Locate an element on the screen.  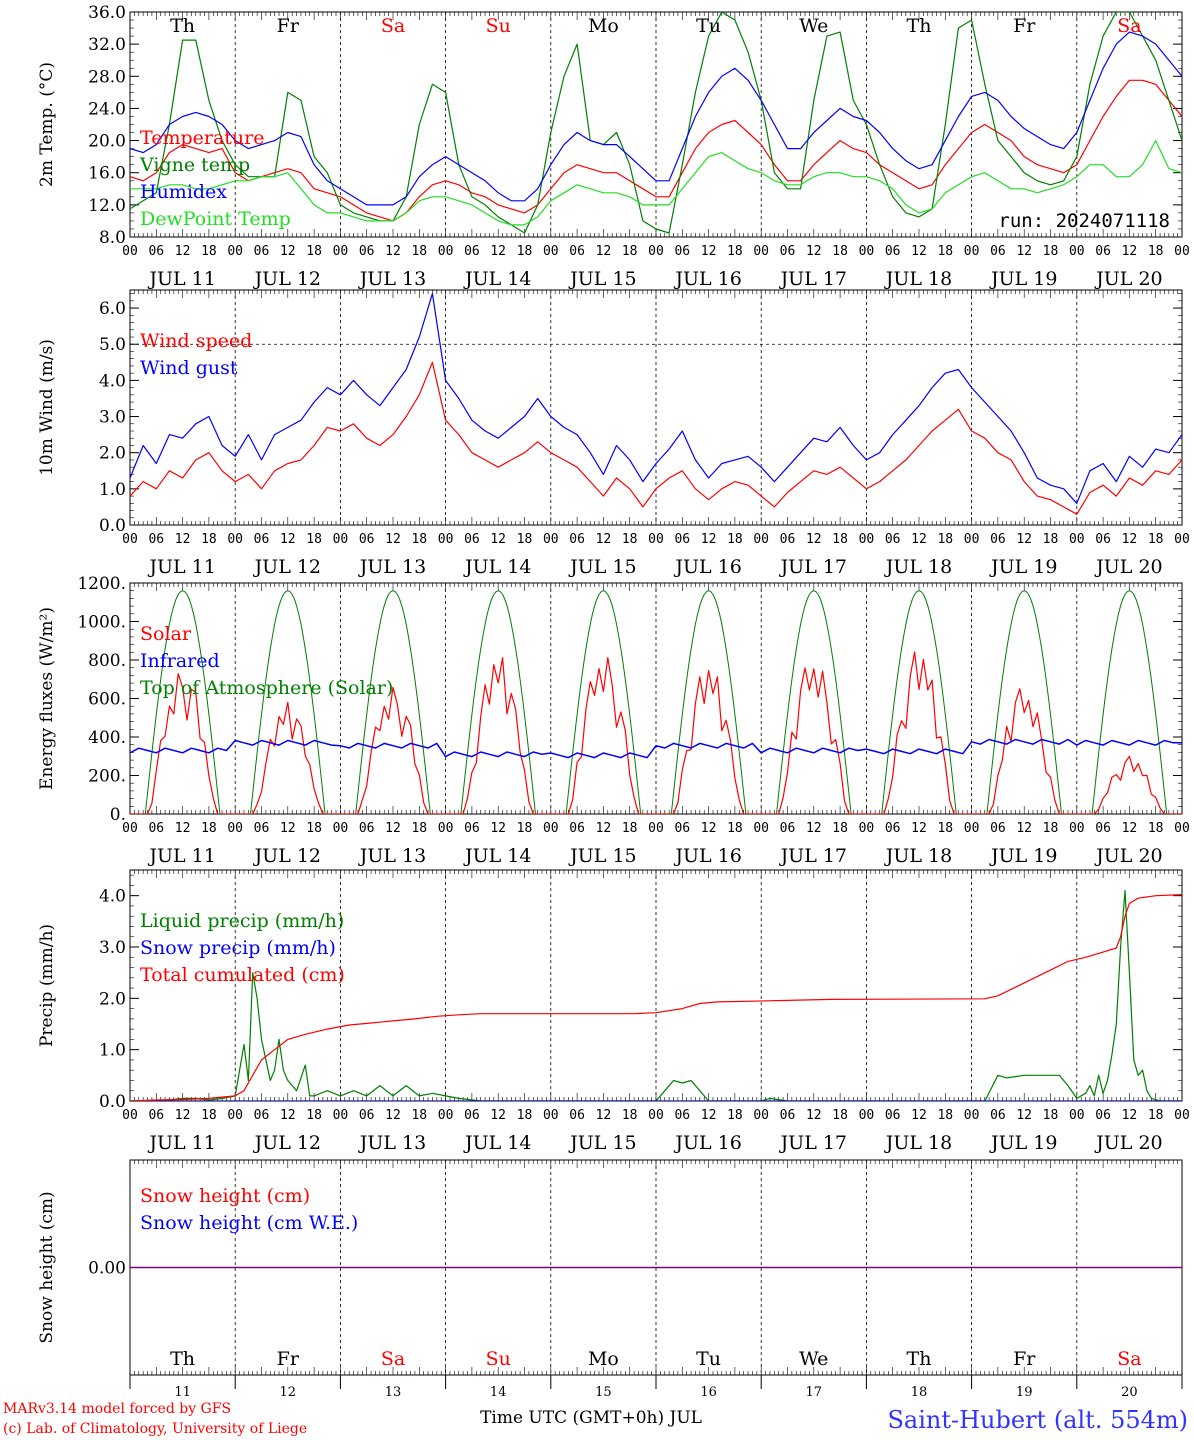
legend-entry: Wind gust is located at coordinates (189, 368).